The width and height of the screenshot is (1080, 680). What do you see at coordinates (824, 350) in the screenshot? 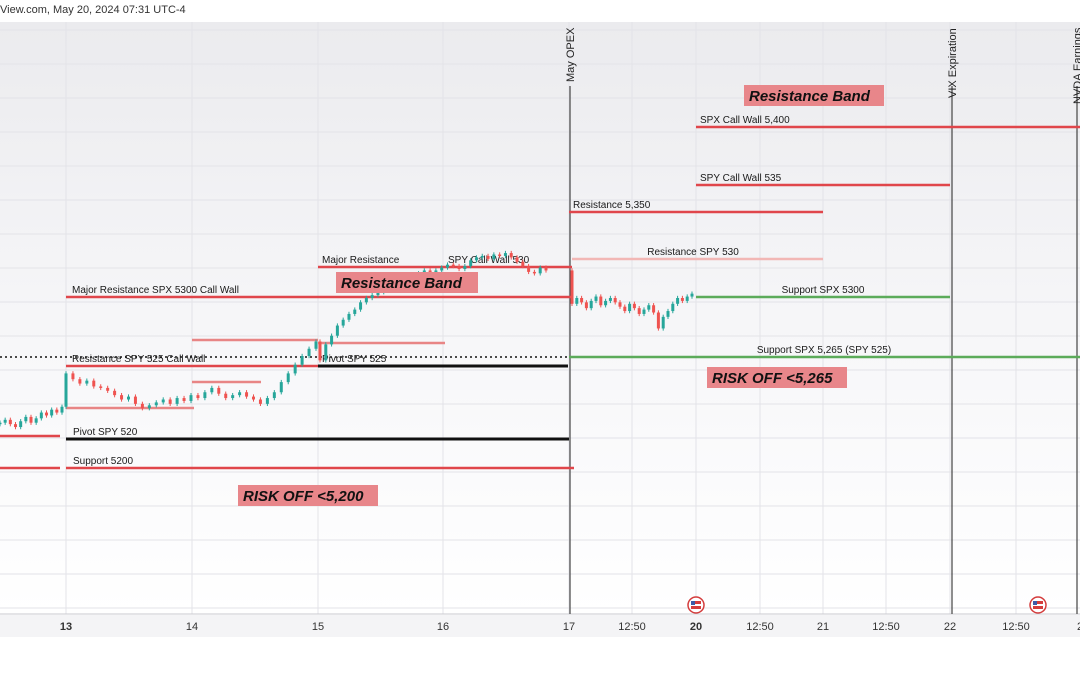
I see `level-label: Support SPX 5,265 (SPY 525)` at bounding box center [824, 350].